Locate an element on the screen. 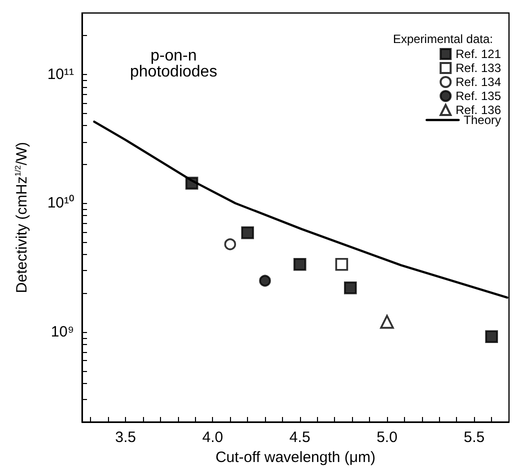 Image resolution: width=513 pixels, height=473 pixels. y-tick-label: 10¹¹ is located at coordinates (60, 74).